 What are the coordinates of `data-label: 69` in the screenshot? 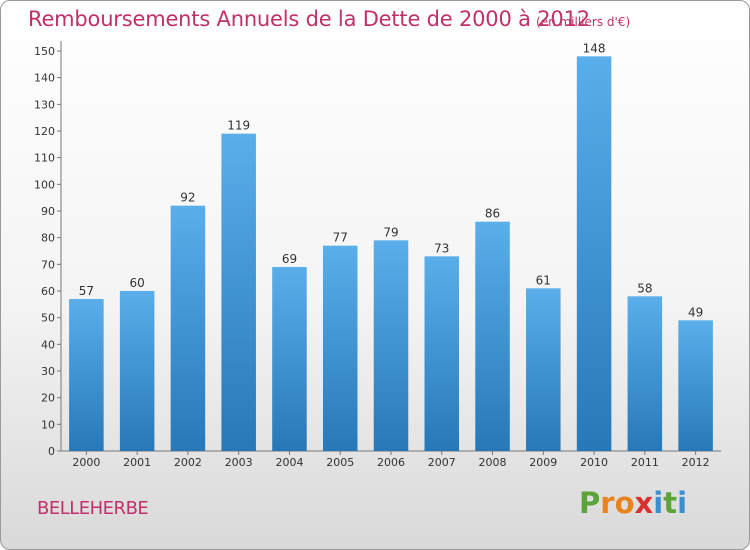 It's located at (289, 259).